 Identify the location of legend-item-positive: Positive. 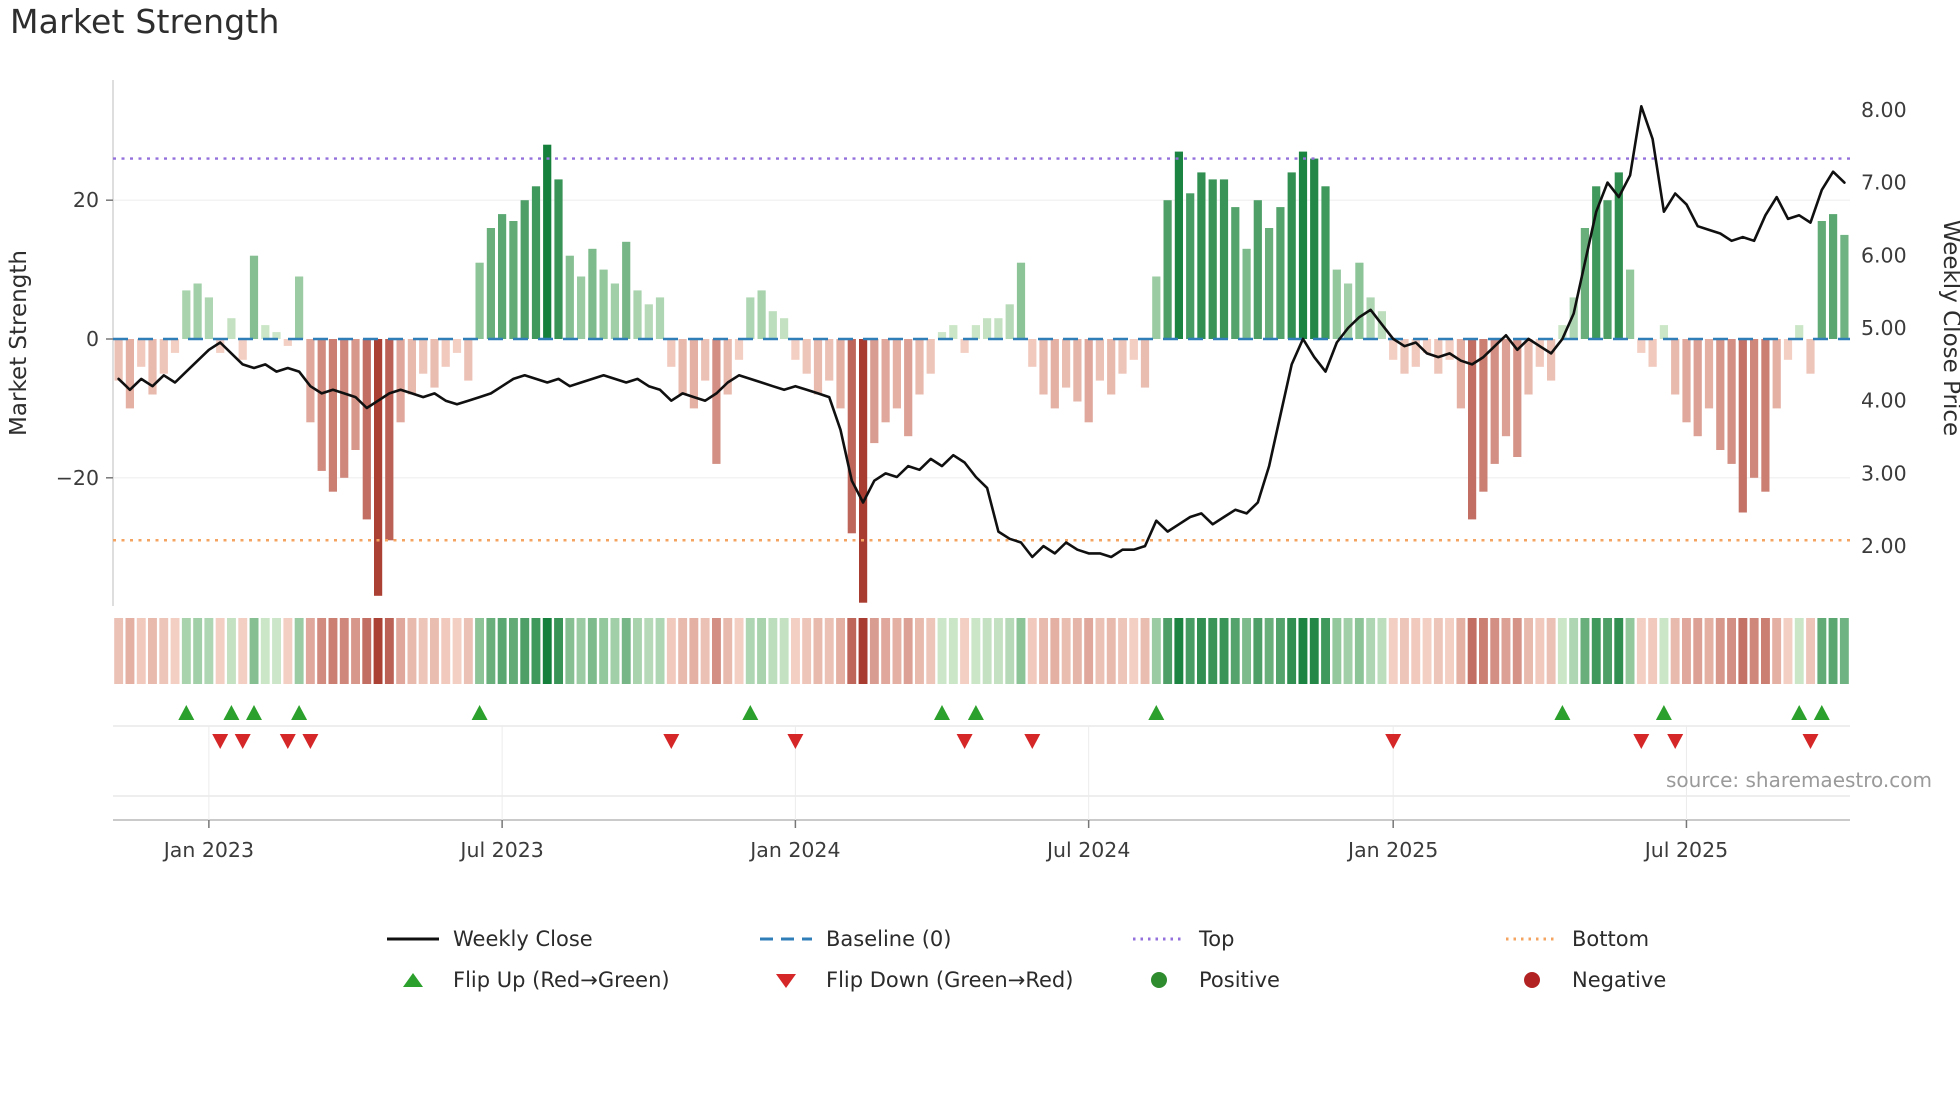
(1317, 980).